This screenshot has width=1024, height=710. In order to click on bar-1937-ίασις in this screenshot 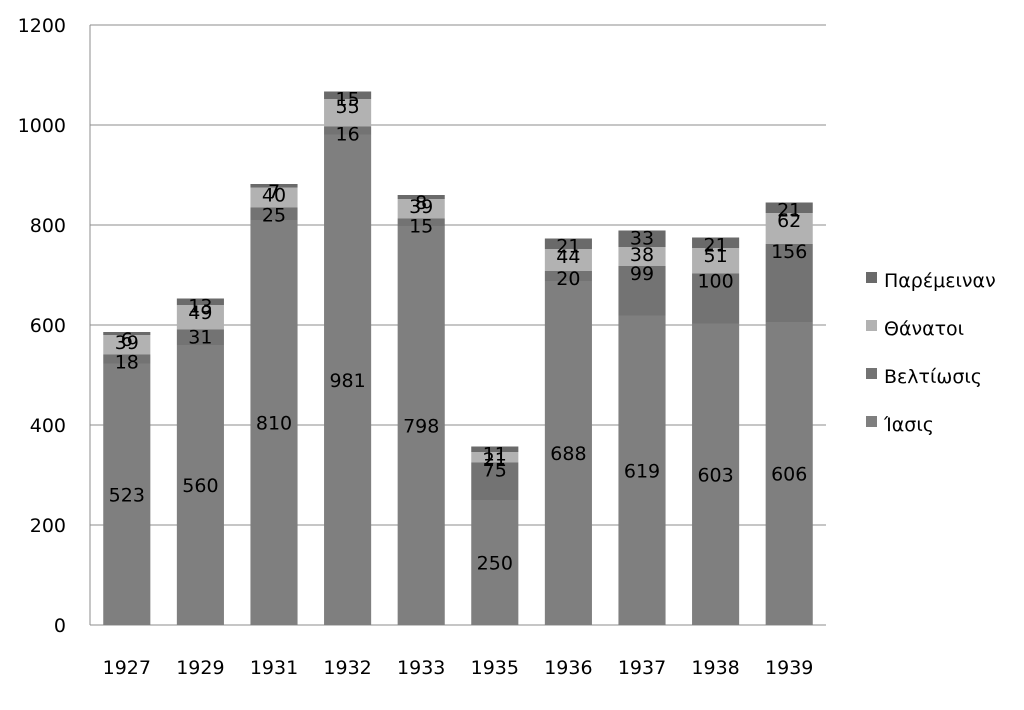, I will do `click(642, 470)`.